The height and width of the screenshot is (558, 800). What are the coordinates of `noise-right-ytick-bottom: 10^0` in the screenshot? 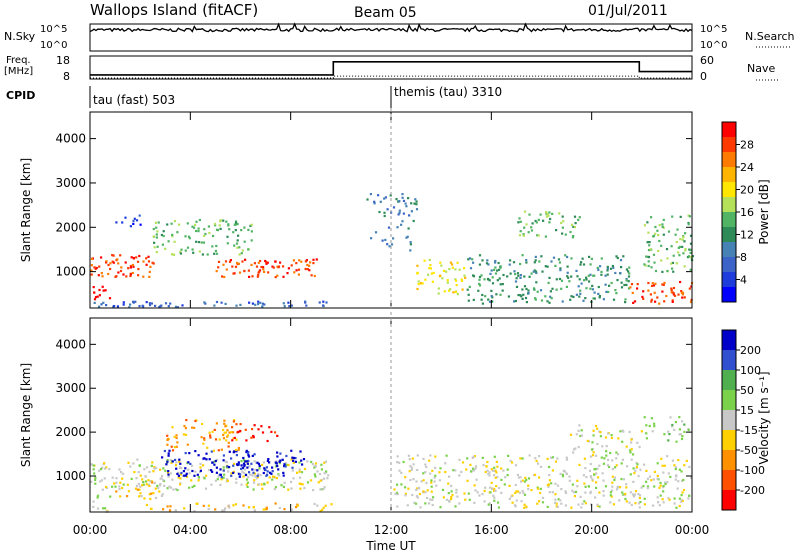 It's located at (713, 45).